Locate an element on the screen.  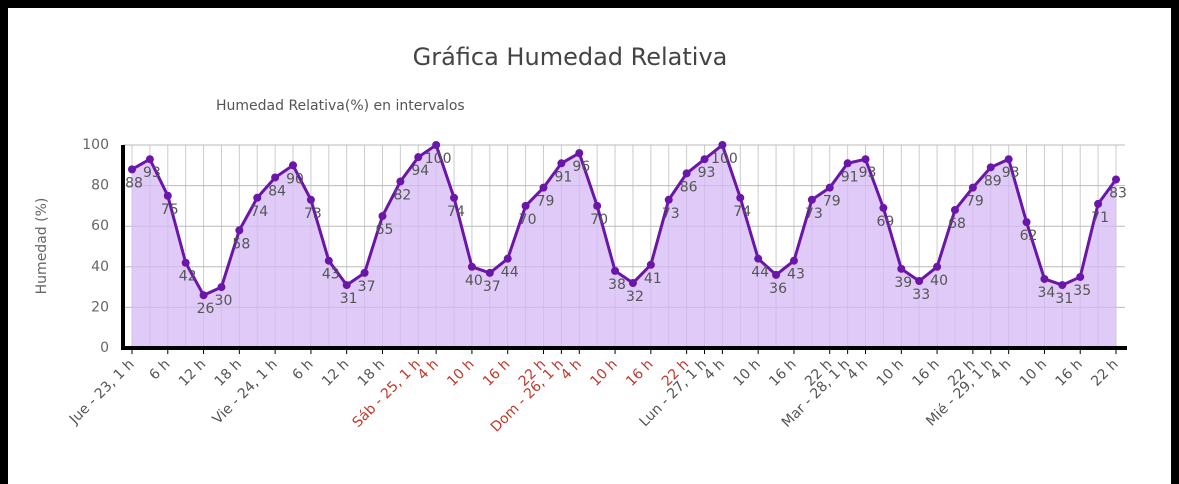
data-label: 58 is located at coordinates (241, 244).